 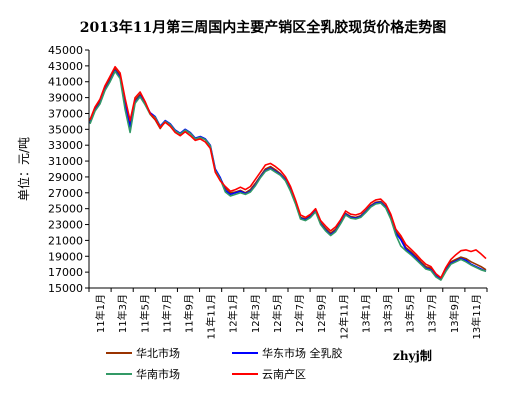 I want to click on y-tick-label: 39000, so click(x=65, y=98).